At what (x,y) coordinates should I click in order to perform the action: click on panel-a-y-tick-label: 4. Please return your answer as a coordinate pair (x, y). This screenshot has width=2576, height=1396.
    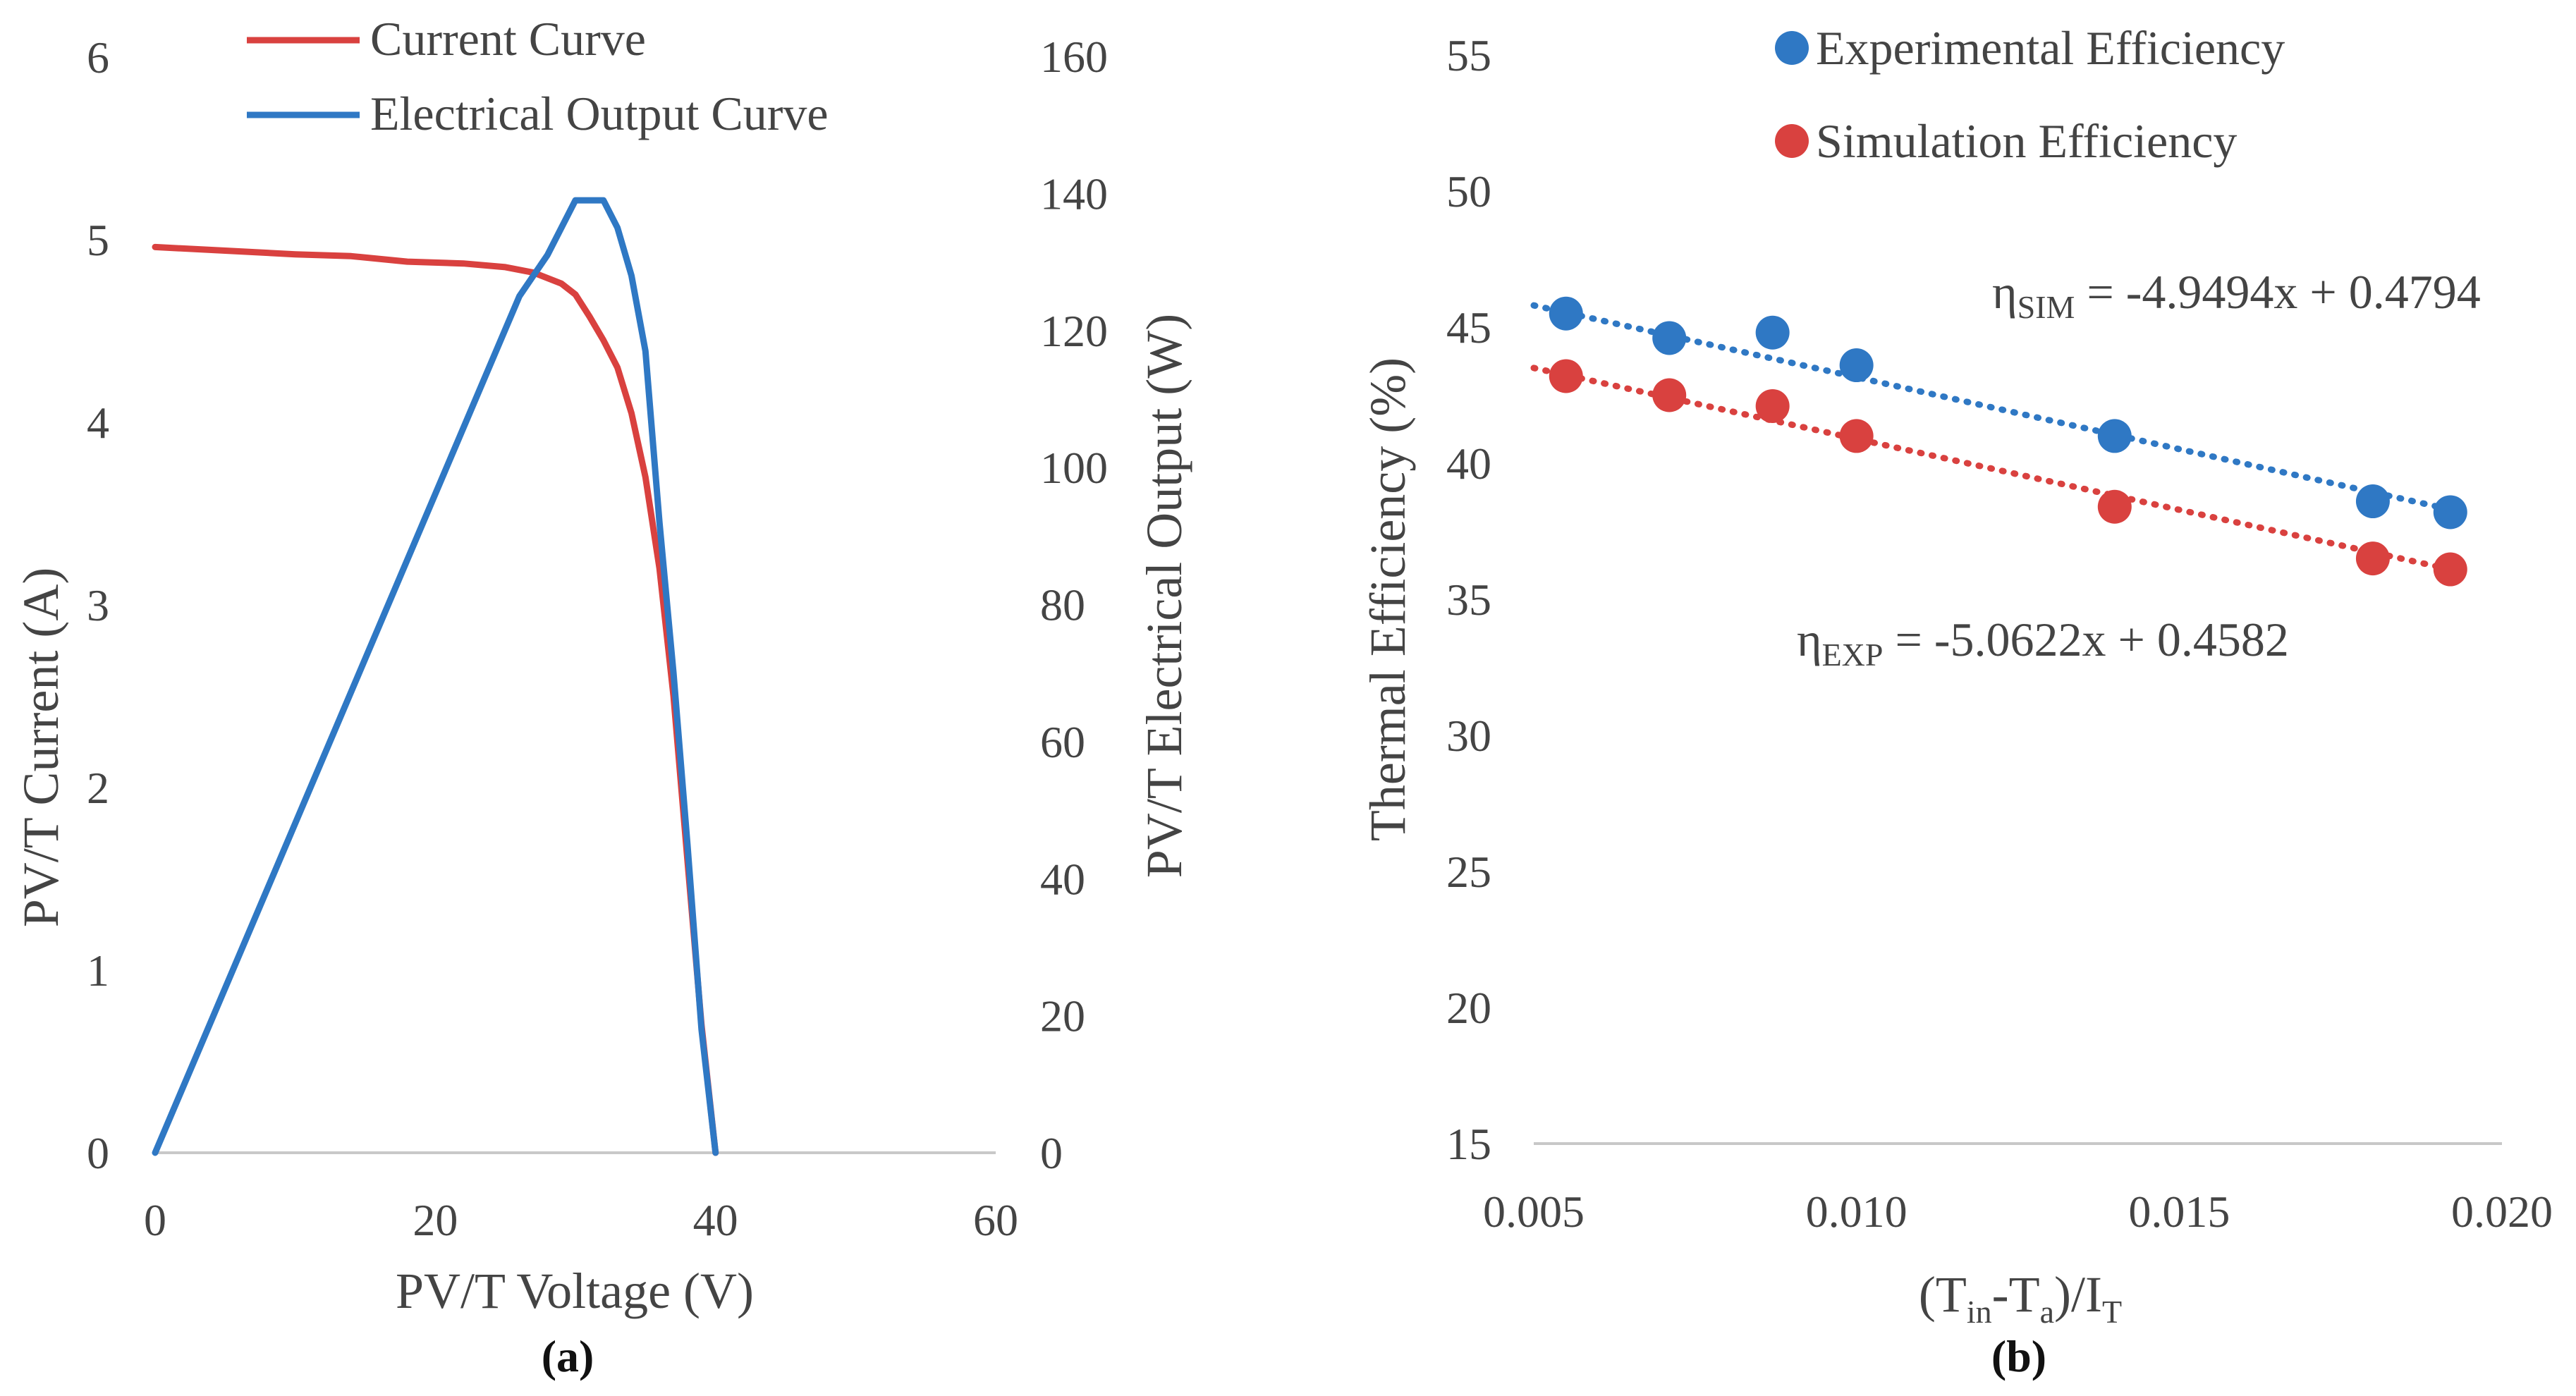
    Looking at the image, I should click on (98, 423).